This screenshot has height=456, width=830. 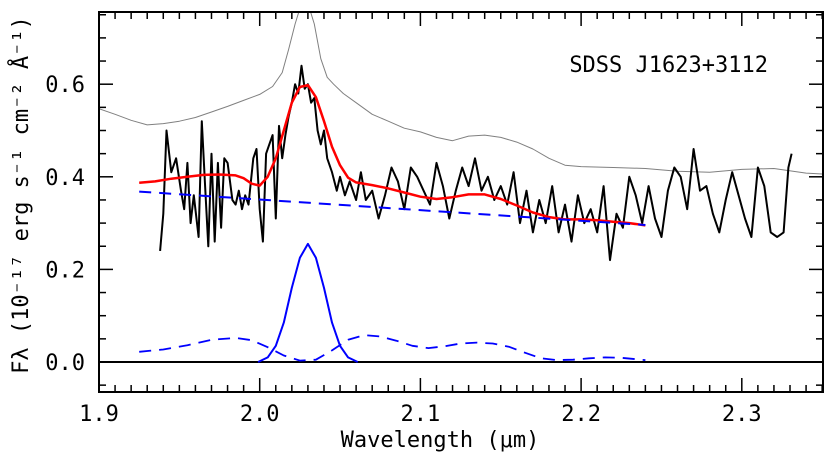 What do you see at coordinates (392, 348) in the screenshot?
I see `series-residual-other-components` at bounding box center [392, 348].